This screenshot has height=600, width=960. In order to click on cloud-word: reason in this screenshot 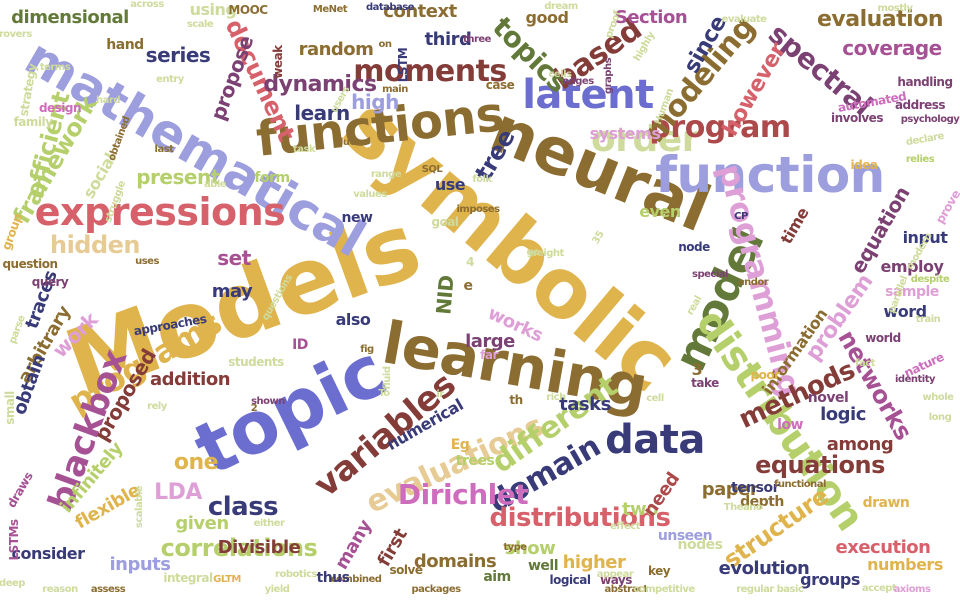, I will do `click(60, 589)`.